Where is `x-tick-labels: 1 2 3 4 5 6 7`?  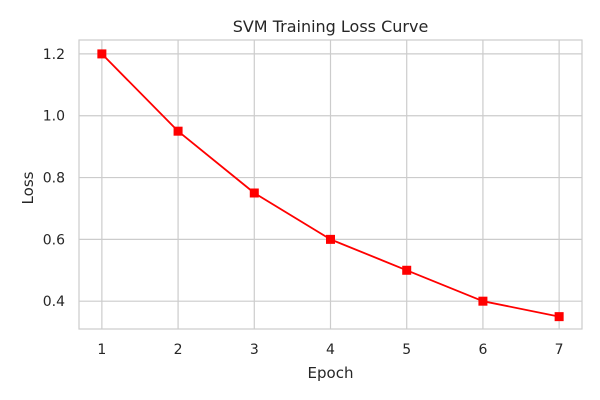
x-tick-labels: 1 2 3 4 5 6 7 is located at coordinates (330, 350).